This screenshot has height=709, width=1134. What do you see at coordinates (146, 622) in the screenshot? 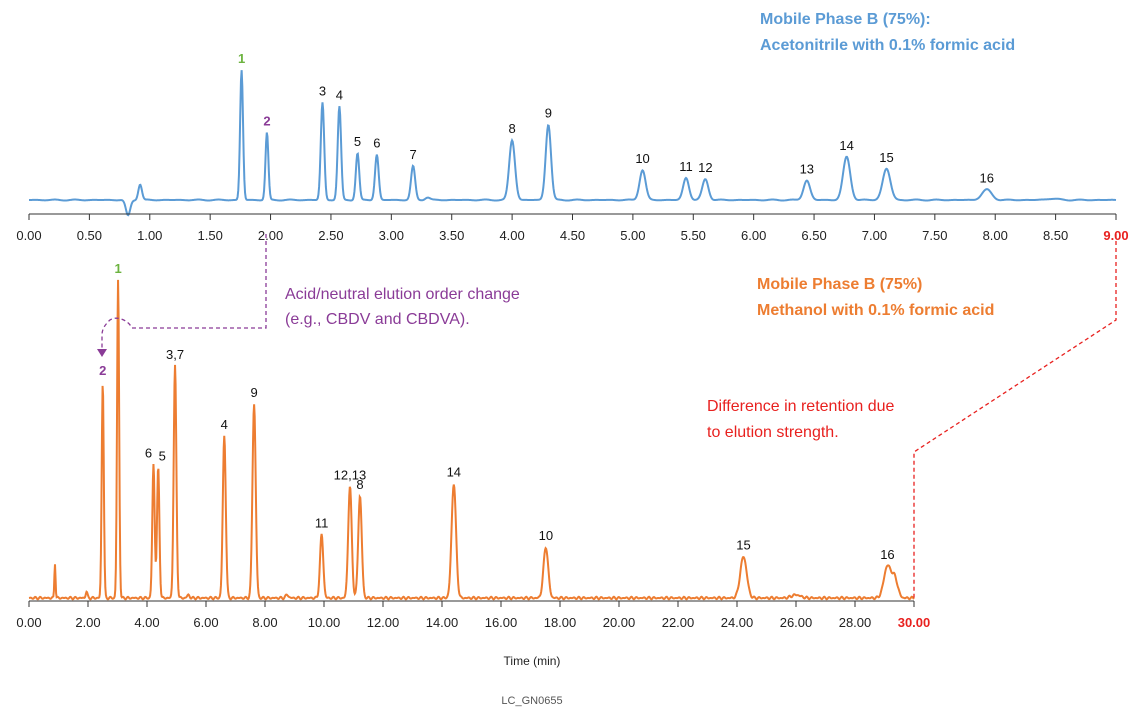
I see `methanol-x-tick-label: 4.00` at bounding box center [146, 622].